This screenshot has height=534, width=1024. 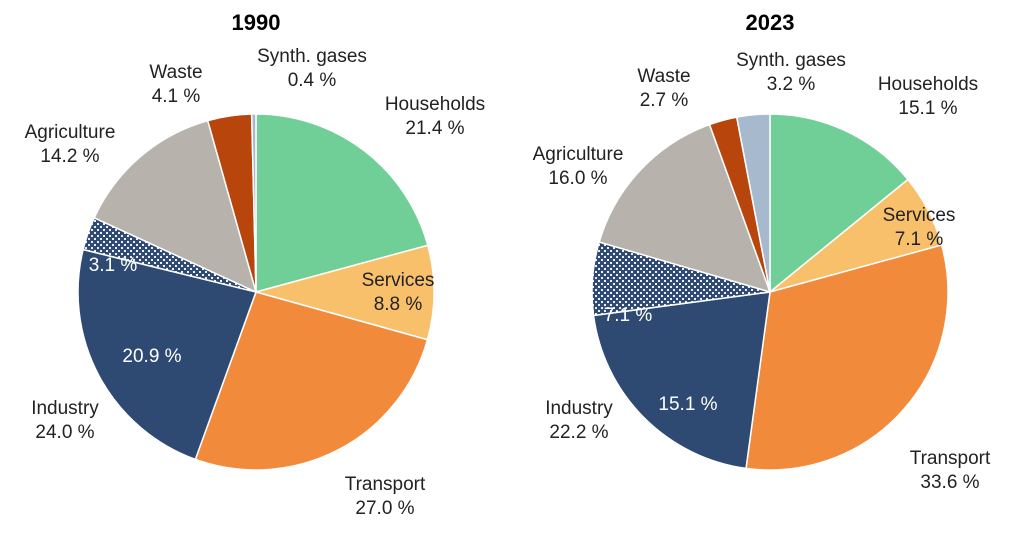 I want to click on slice-label-industry: Industry 24.0 %, so click(x=65, y=420).